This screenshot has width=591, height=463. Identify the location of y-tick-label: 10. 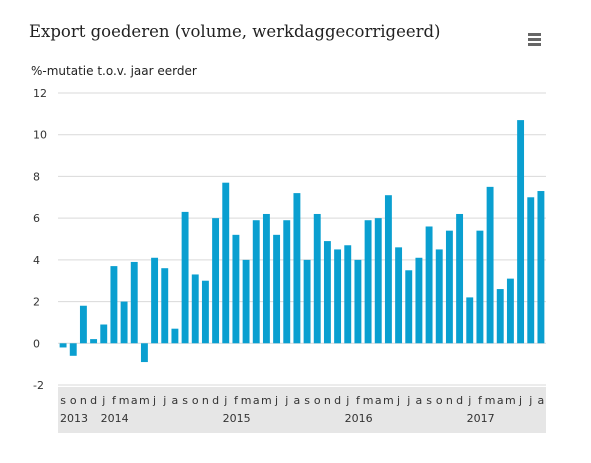
(40, 135).